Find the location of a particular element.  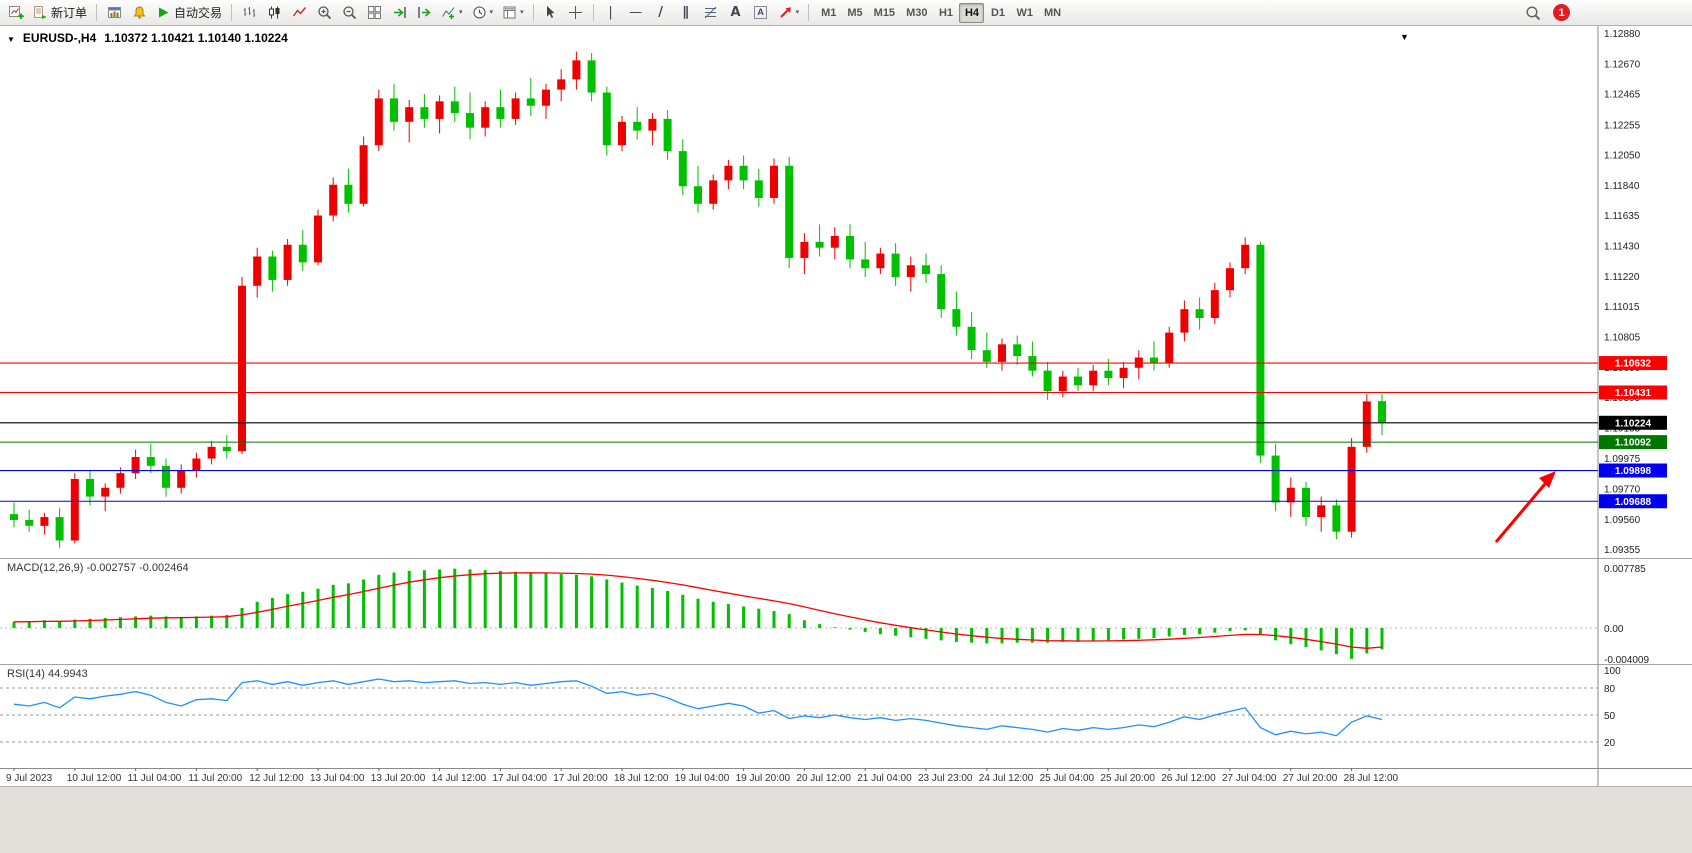

profiles-icon is located at coordinates (114, 12).